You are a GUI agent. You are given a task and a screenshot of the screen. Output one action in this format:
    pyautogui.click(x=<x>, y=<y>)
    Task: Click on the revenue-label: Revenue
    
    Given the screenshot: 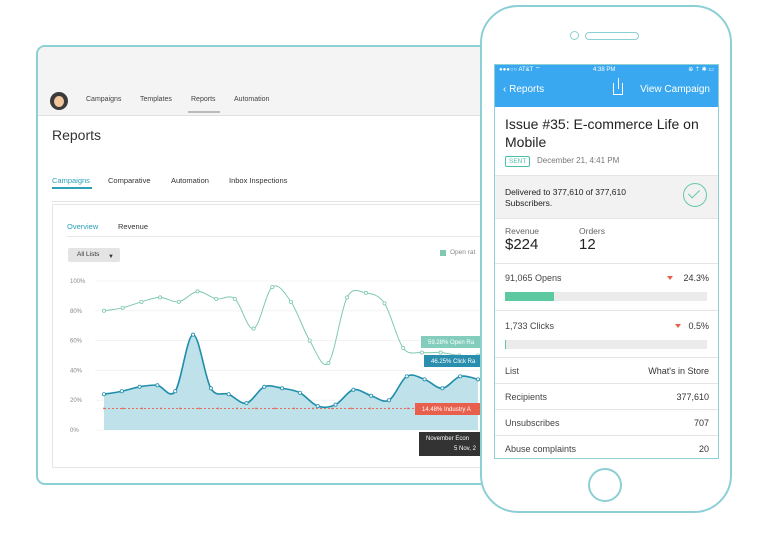 What is the action you would take?
    pyautogui.click(x=522, y=231)
    